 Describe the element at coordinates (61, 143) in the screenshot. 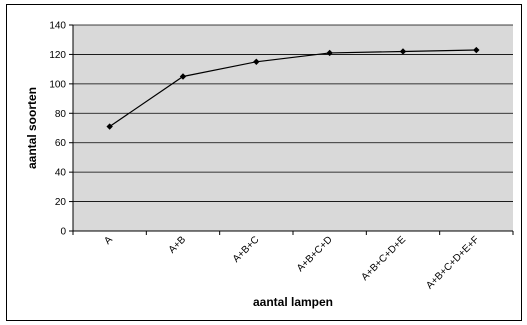

I see `y-tick-label: 60` at that location.